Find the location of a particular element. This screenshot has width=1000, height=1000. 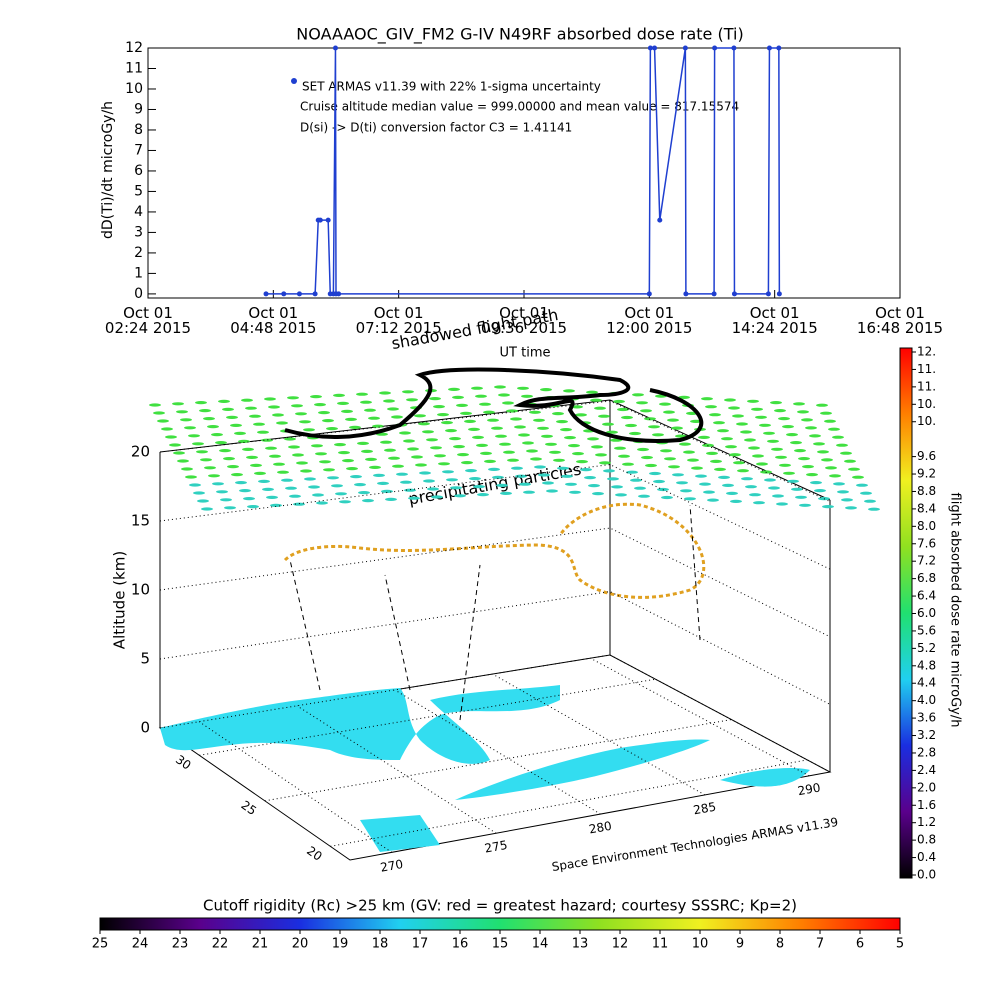

colorbar-tick-label: 0.0 is located at coordinates (926, 875).